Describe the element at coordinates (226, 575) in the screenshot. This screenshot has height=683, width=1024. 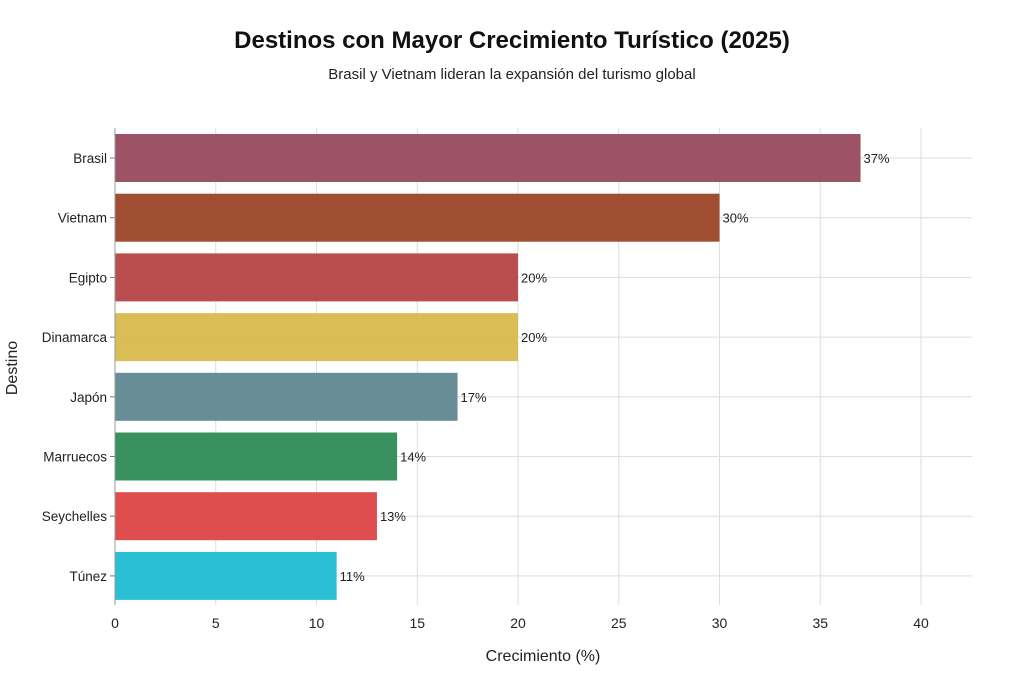
I see `bar-túnez` at that location.